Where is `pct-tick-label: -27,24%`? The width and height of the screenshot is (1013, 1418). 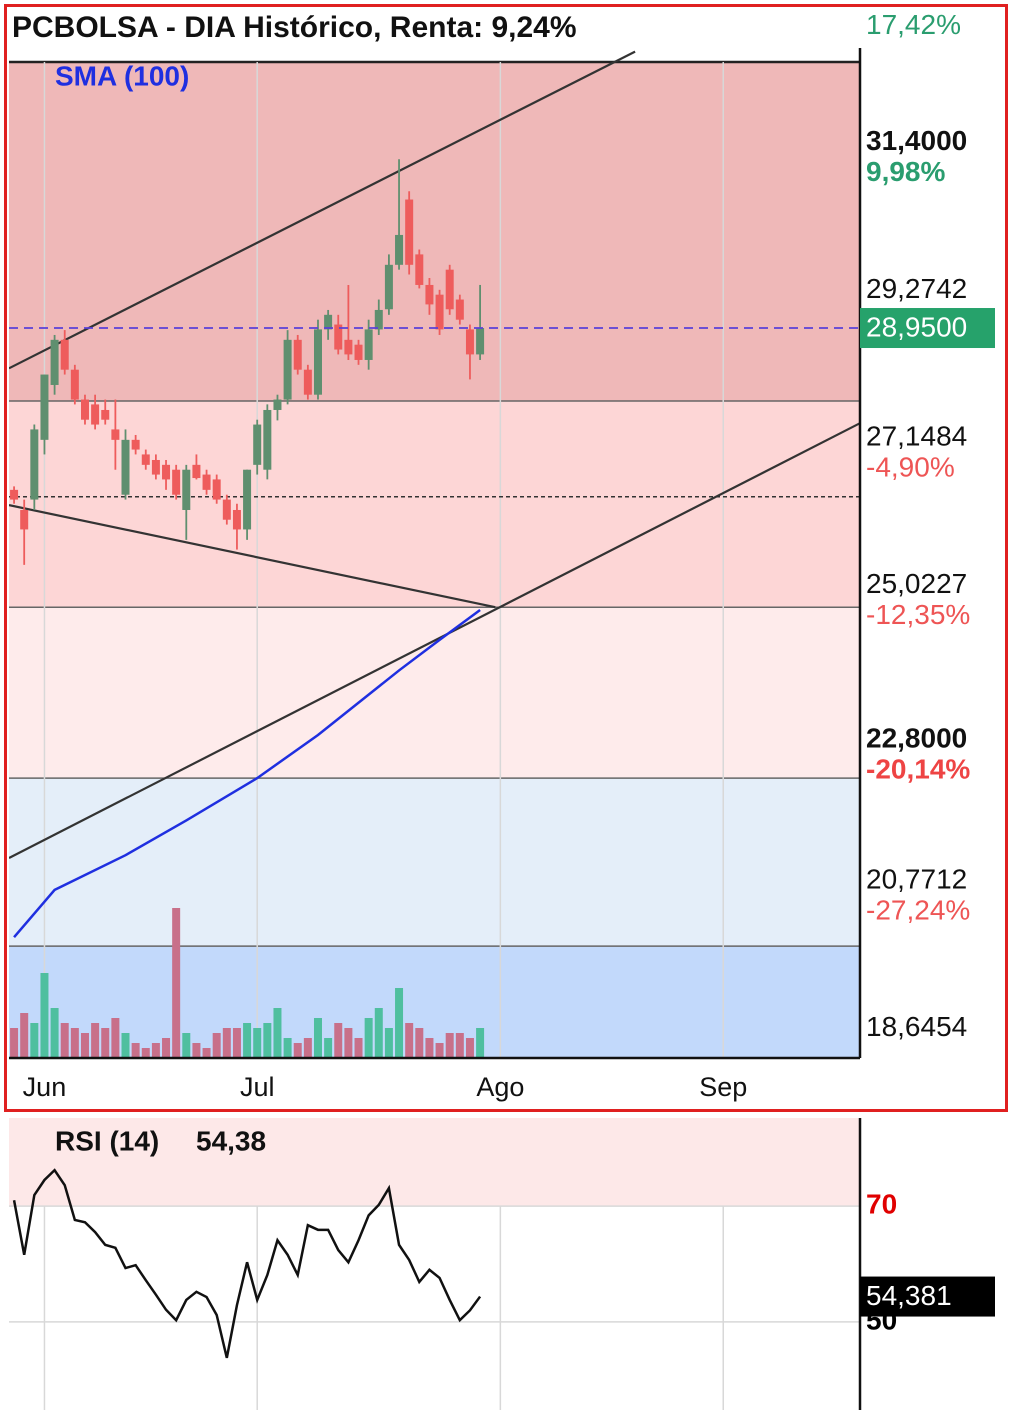
pct-tick-label: -27,24% is located at coordinates (918, 909).